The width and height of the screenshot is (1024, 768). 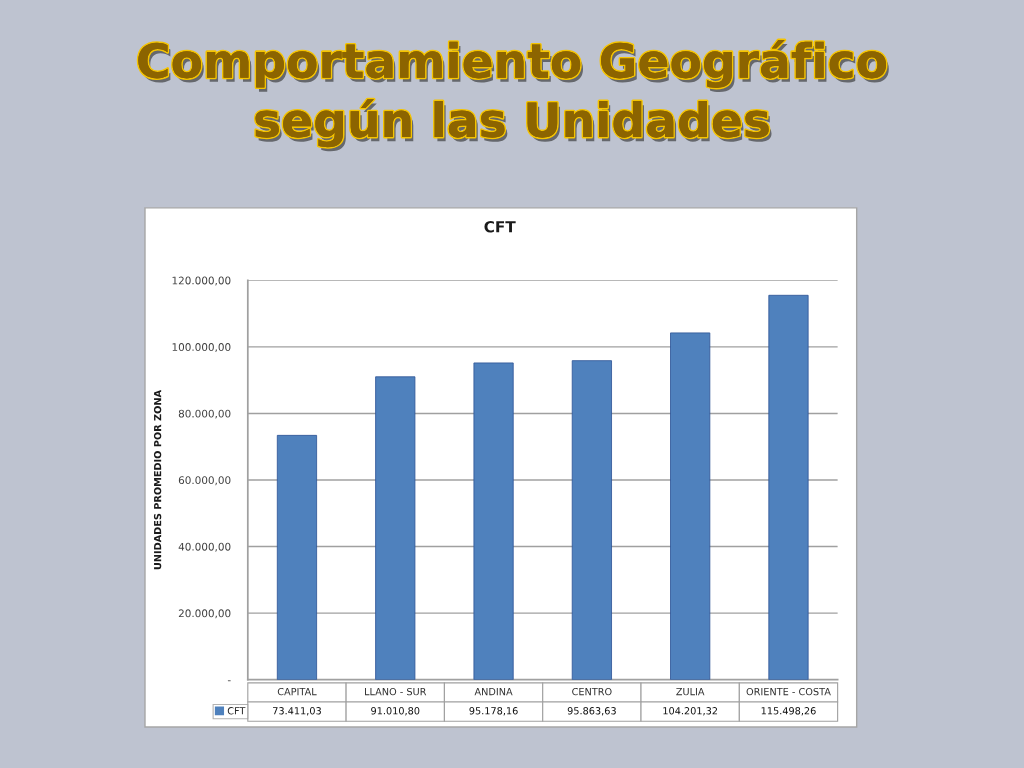 I want to click on data-label: 95.178,16, so click(x=493, y=711).